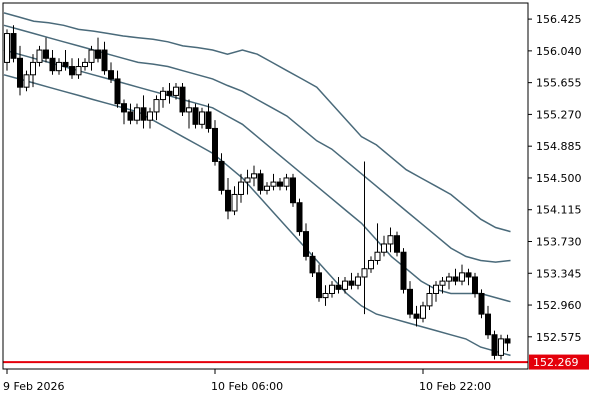 The height and width of the screenshot is (400, 600). I want to click on y-tick-label: 153.345, so click(559, 273).